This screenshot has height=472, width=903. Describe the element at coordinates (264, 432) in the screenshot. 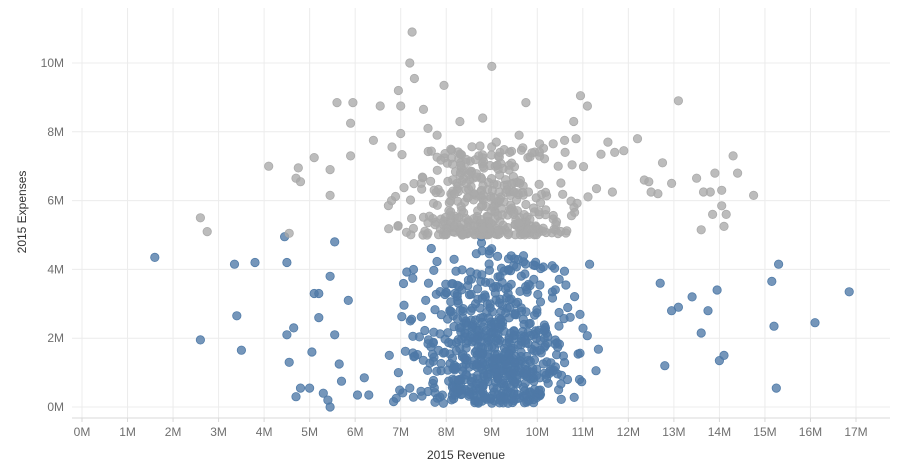

I see `x-tick-label: 4M` at that location.